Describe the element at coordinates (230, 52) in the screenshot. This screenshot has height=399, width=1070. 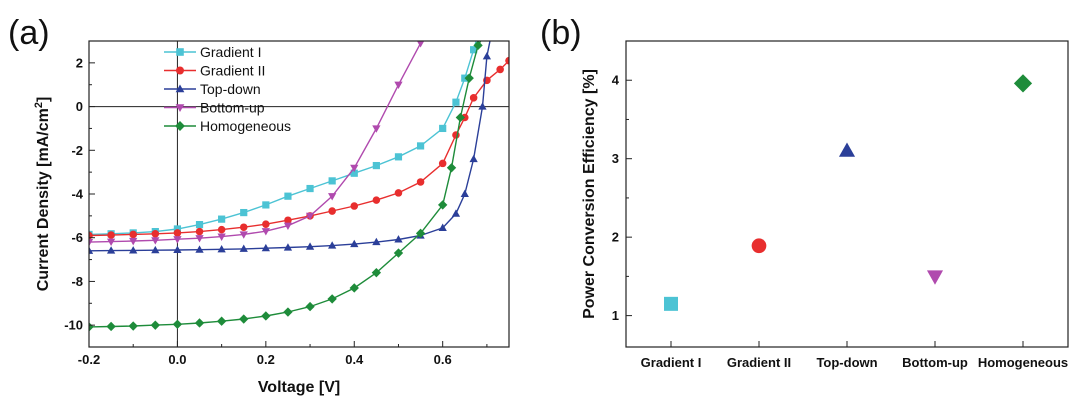
I see `legend-label-gradient-i: Gradient I` at that location.